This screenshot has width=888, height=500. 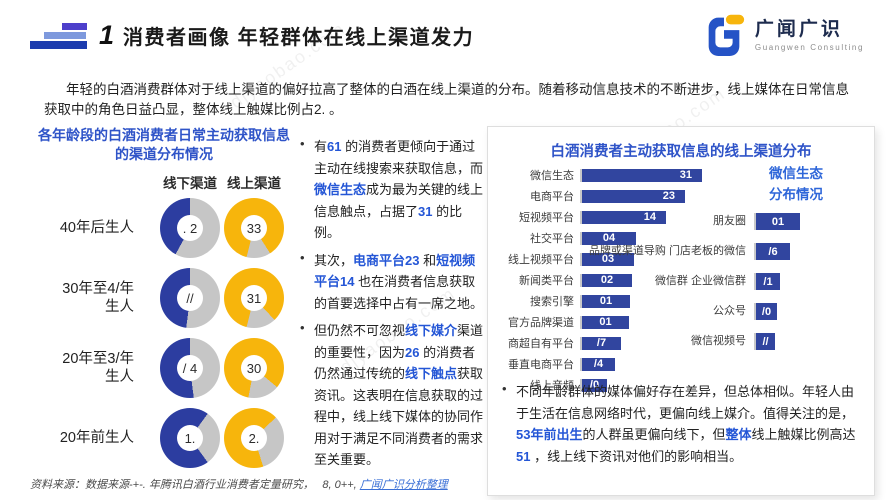 What do you see at coordinates (633, 196) in the screenshot?
I see `bar: 23` at bounding box center [633, 196].